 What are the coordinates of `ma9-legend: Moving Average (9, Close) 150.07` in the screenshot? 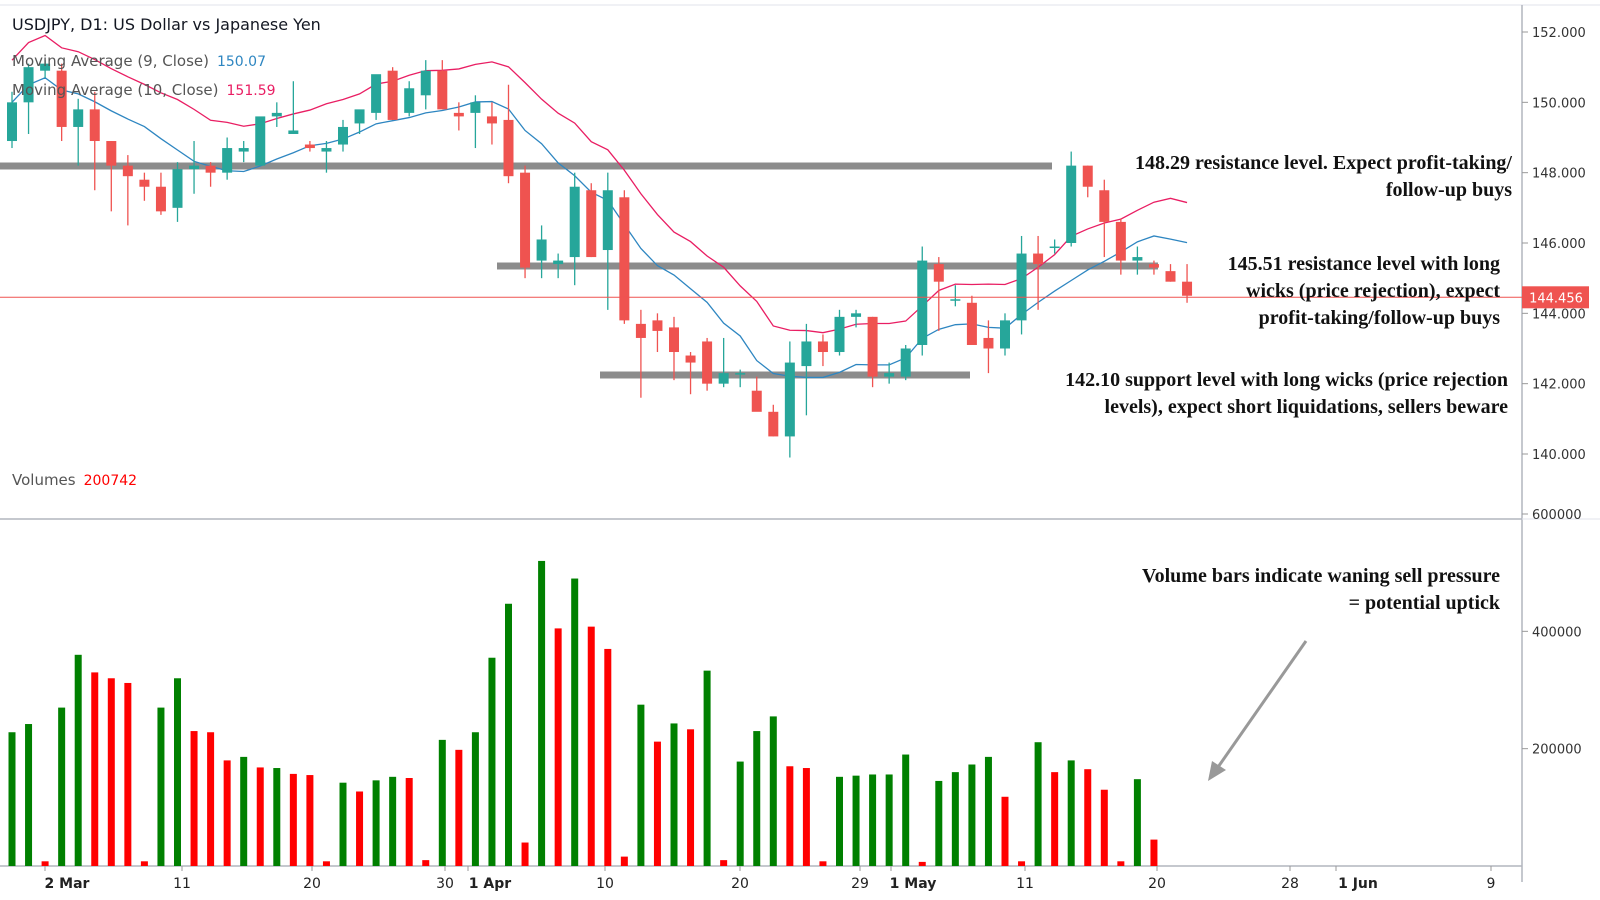 It's located at (139, 61).